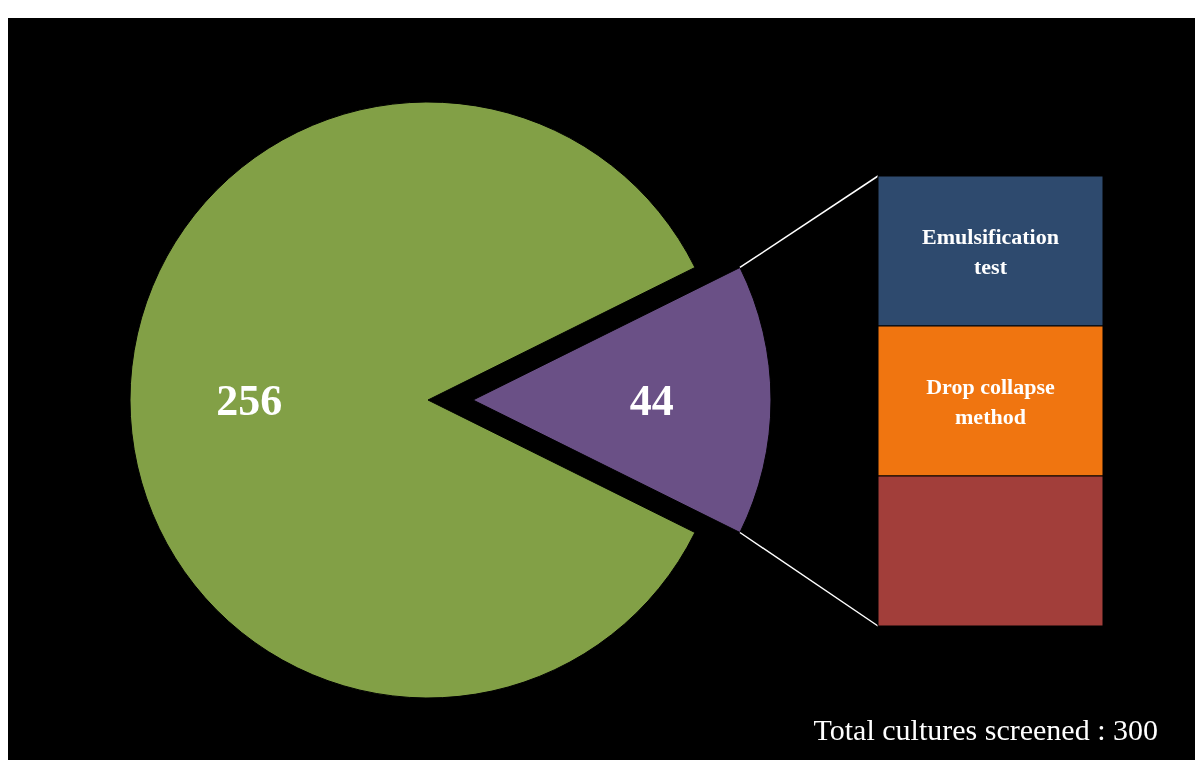 The width and height of the screenshot is (1195, 760). Describe the element at coordinates (990, 251) in the screenshot. I see `category-label: Emulsification test` at that location.